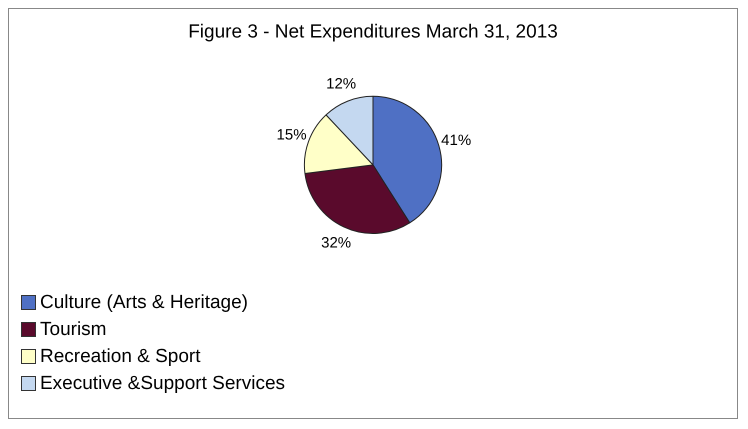 The image size is (748, 429). What do you see at coordinates (336, 243) in the screenshot?
I see `data-label: 32%` at bounding box center [336, 243].